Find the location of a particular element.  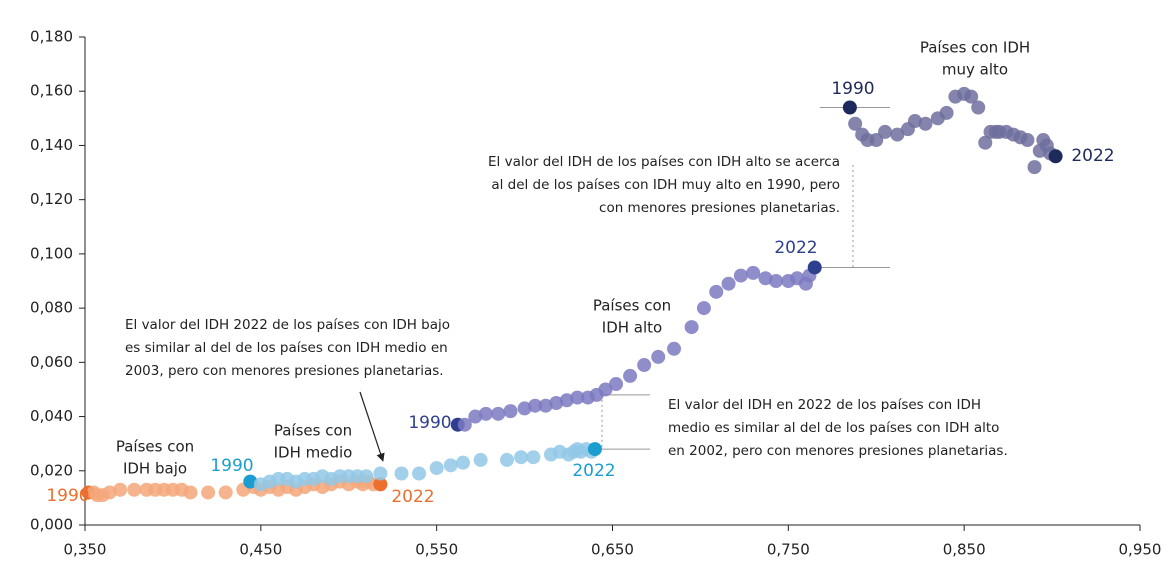

series-label: Países con IDH is located at coordinates (975, 48).